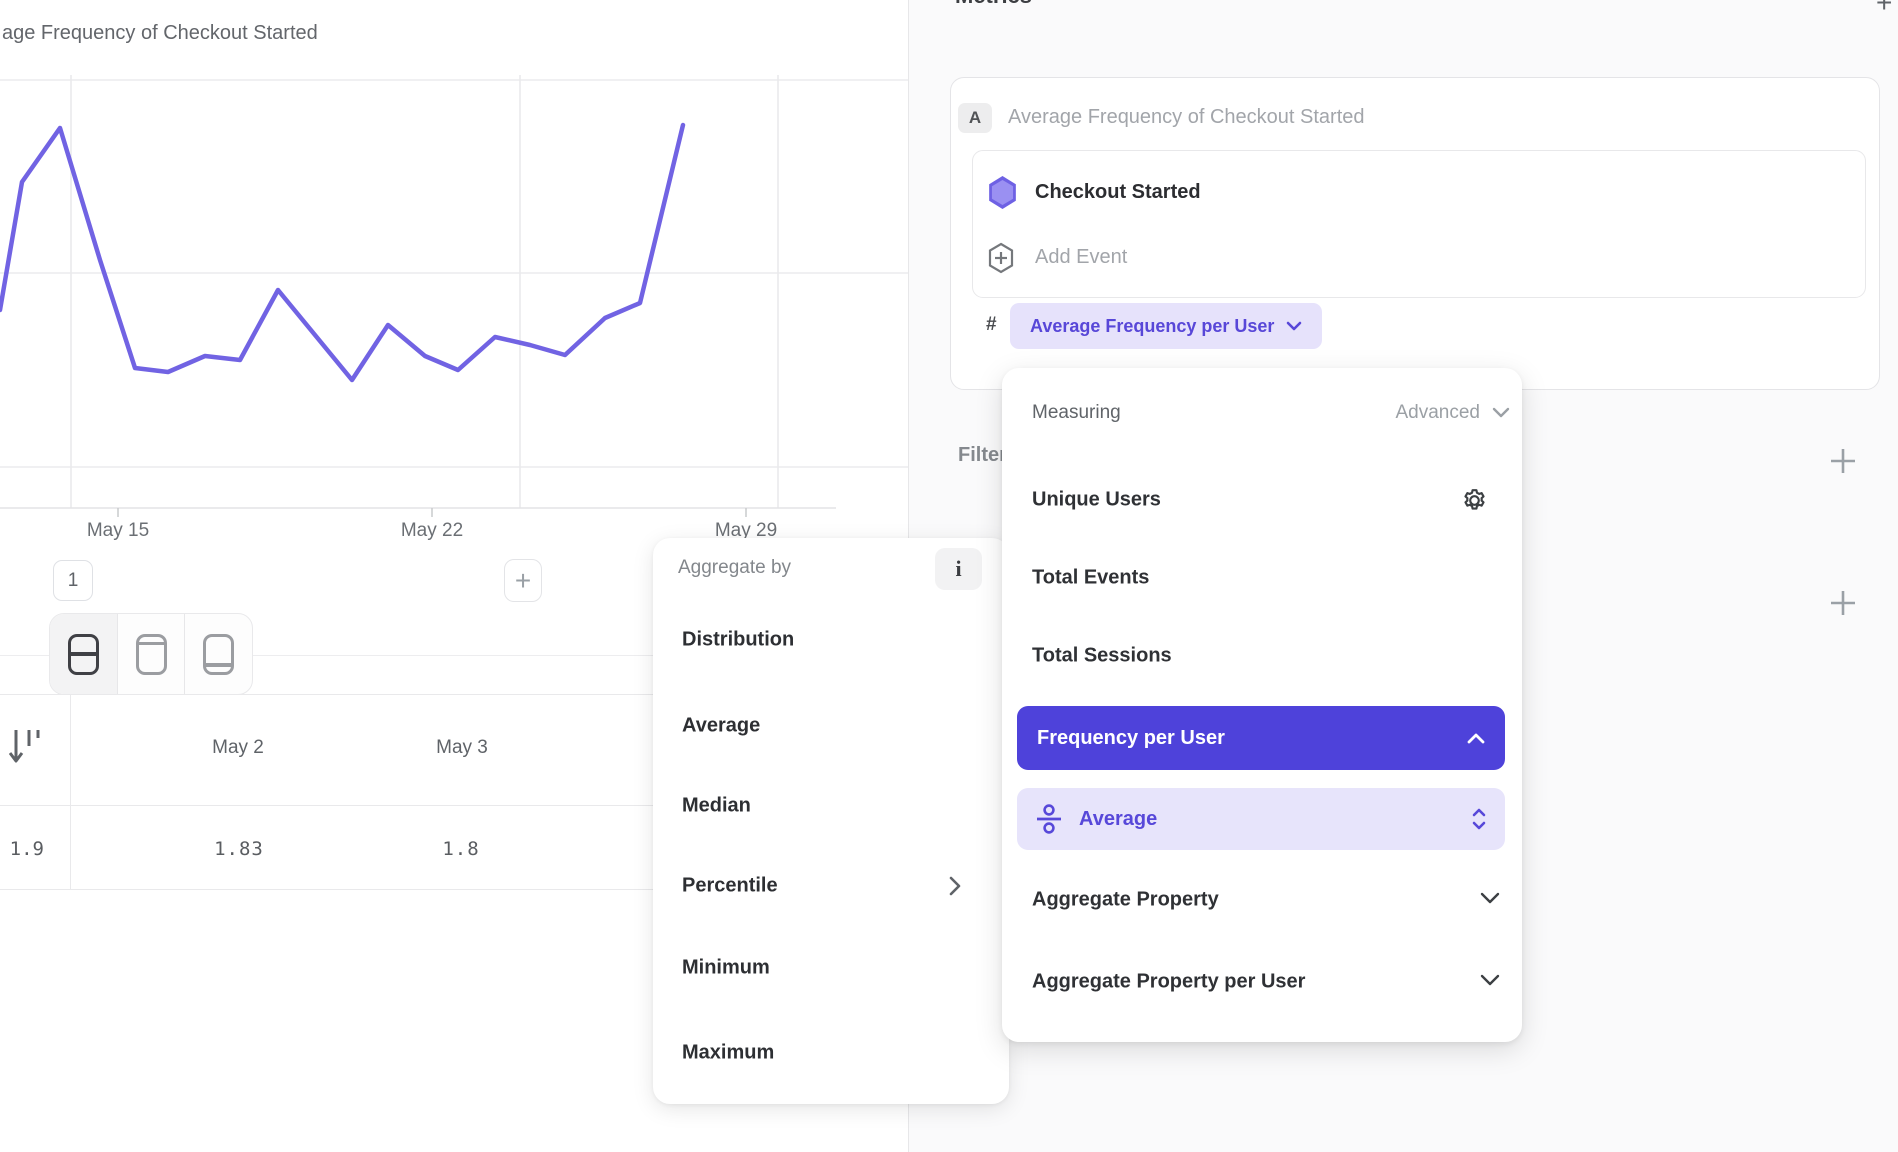  What do you see at coordinates (432, 530) in the screenshot?
I see `x-axis-label: May 22` at bounding box center [432, 530].